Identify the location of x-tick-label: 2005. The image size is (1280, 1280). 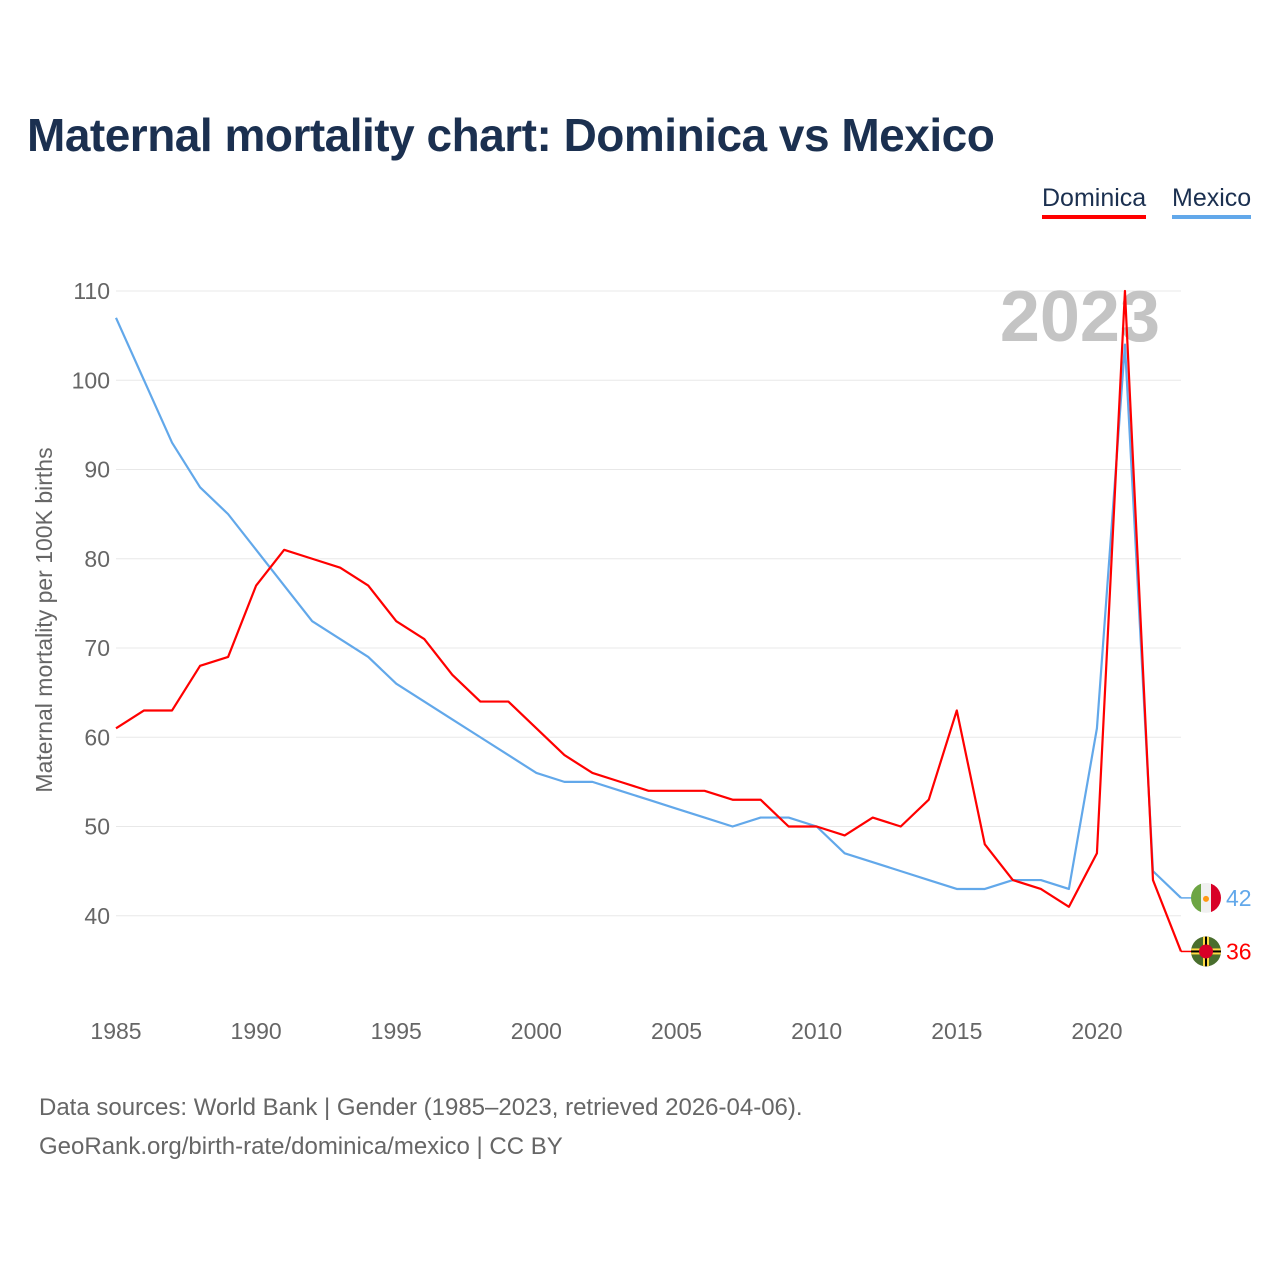
(676, 1031).